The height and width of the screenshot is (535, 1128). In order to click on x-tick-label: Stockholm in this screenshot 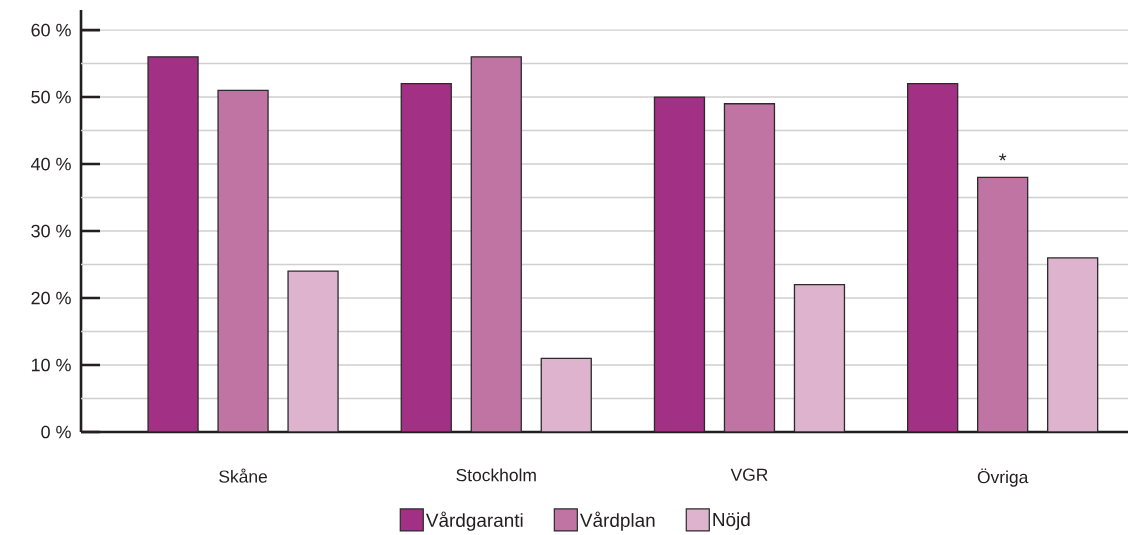, I will do `click(496, 475)`.